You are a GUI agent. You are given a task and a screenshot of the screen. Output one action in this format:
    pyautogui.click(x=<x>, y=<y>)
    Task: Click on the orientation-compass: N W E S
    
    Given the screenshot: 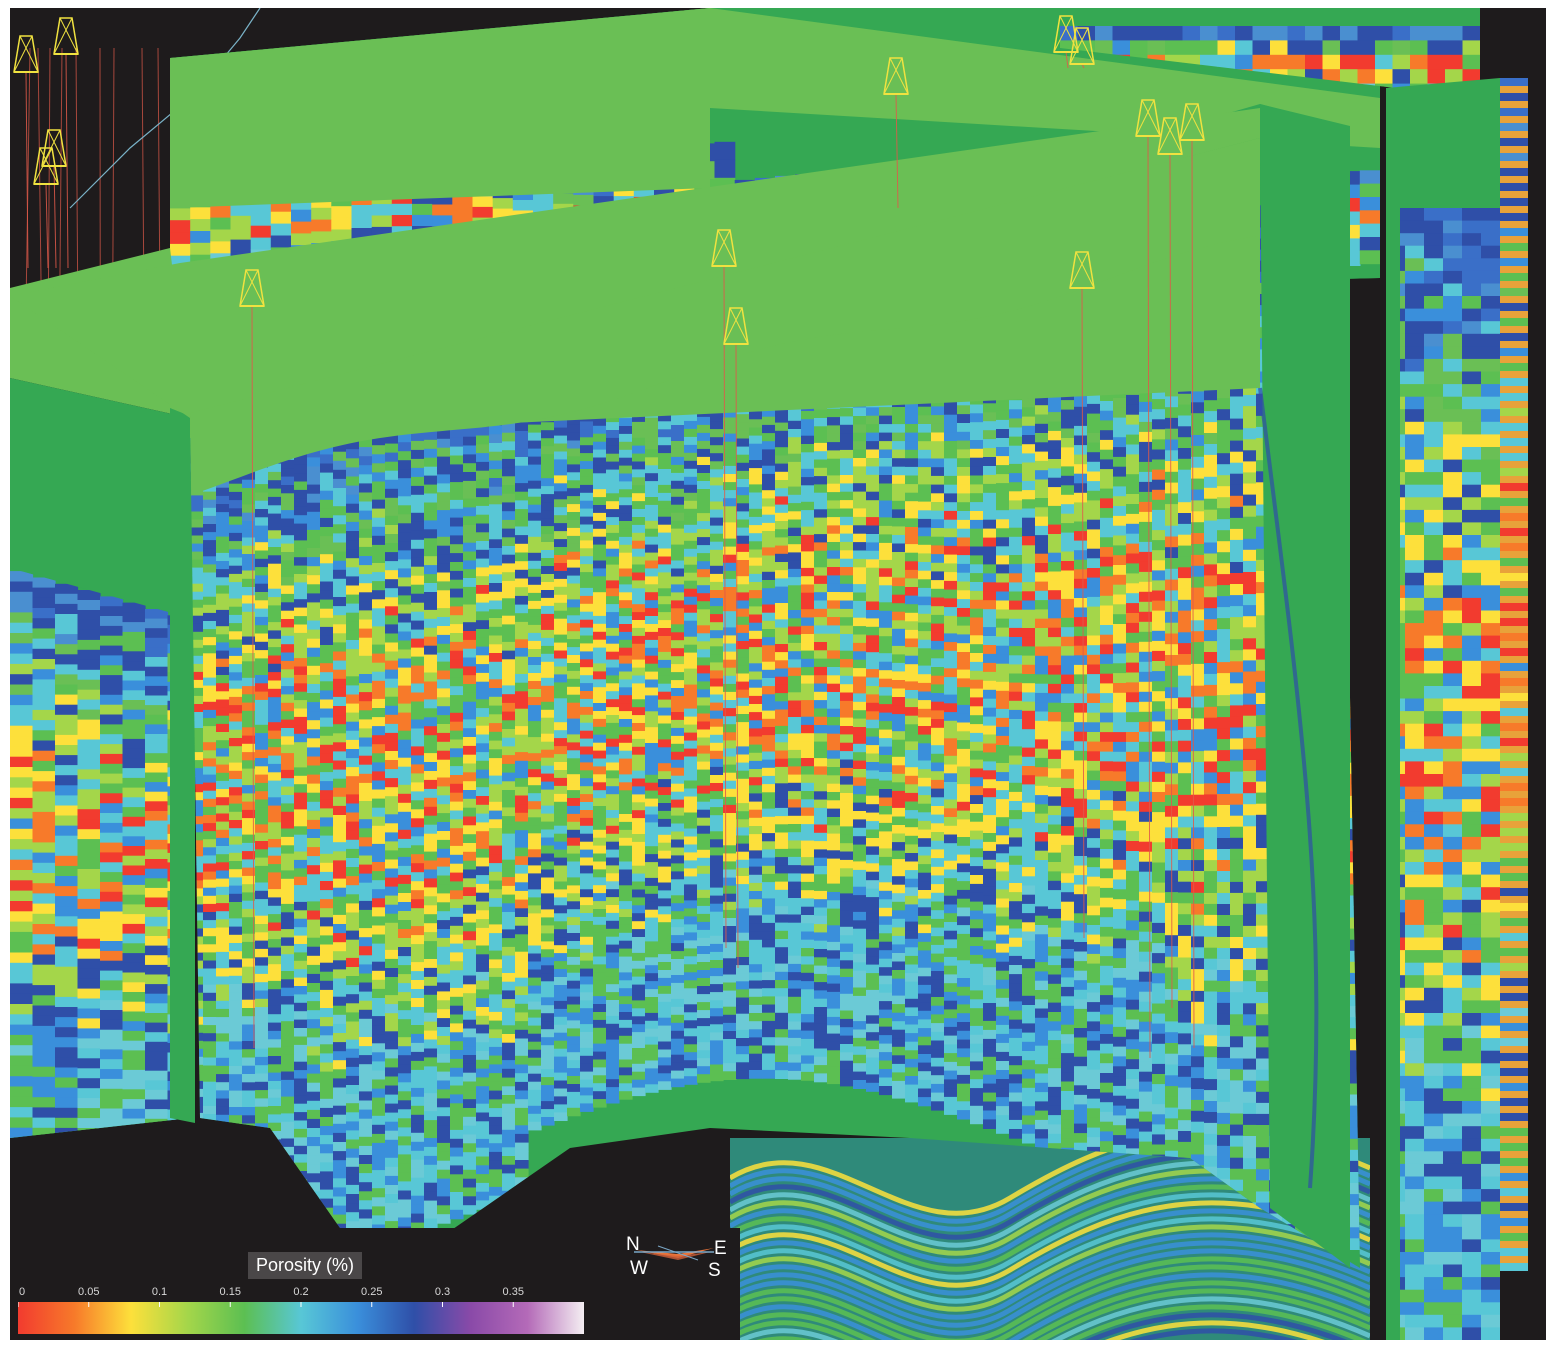 What is the action you would take?
    pyautogui.click(x=673, y=1258)
    